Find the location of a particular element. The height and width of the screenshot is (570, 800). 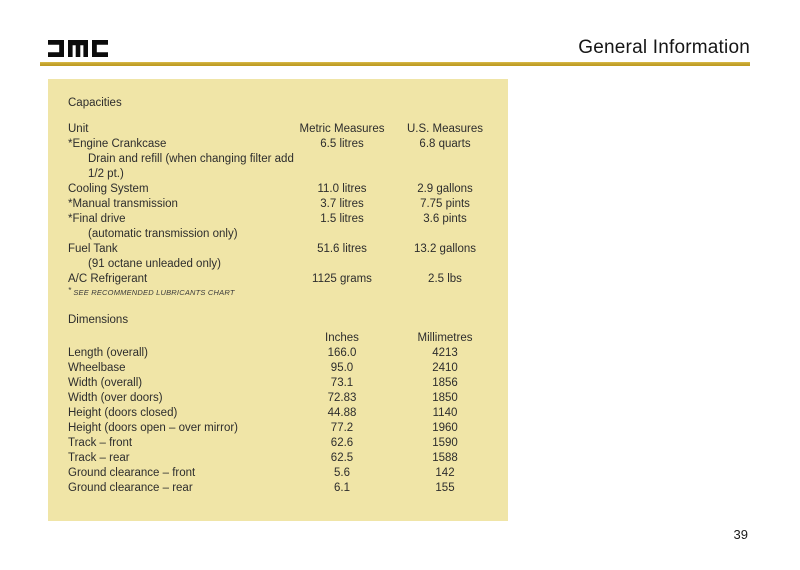

row-mm-value: 1590 is located at coordinates (445, 443).